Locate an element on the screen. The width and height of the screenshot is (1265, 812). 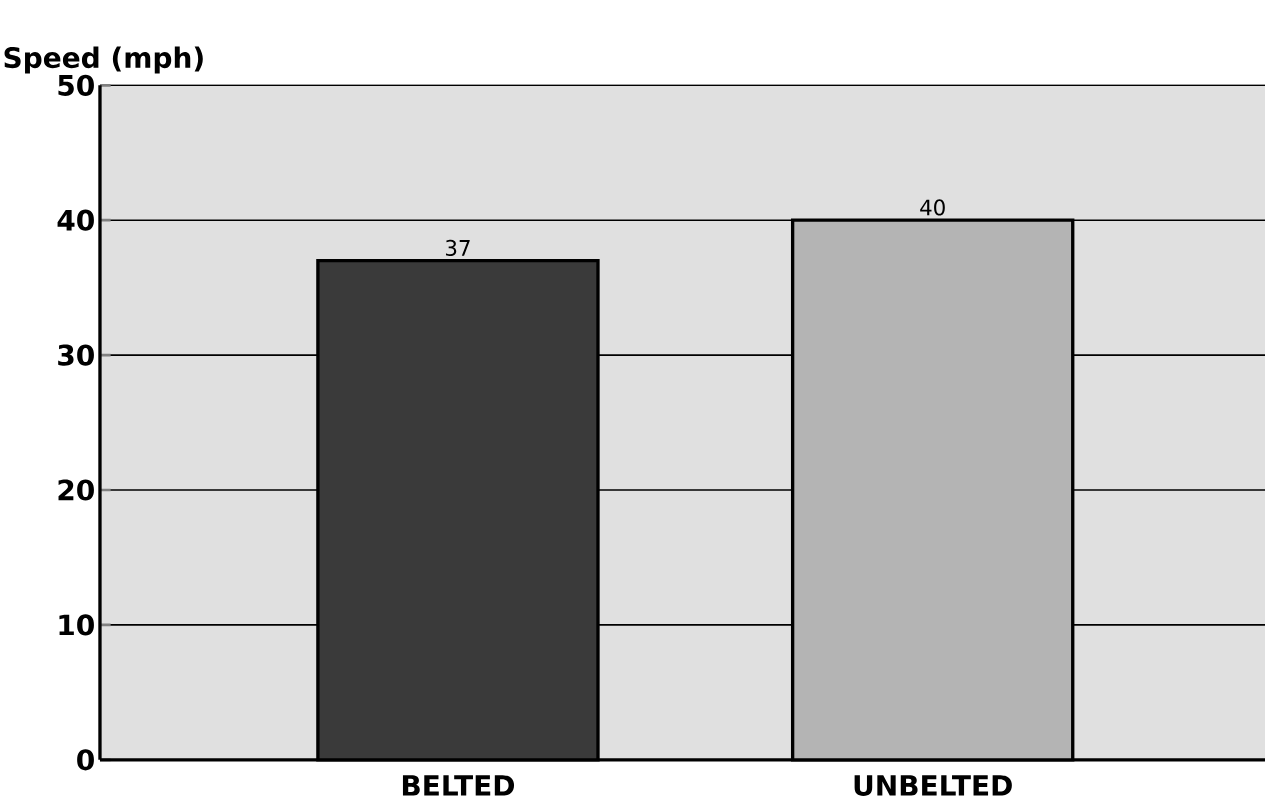
y-tick-label: 30 is located at coordinates (76, 355).